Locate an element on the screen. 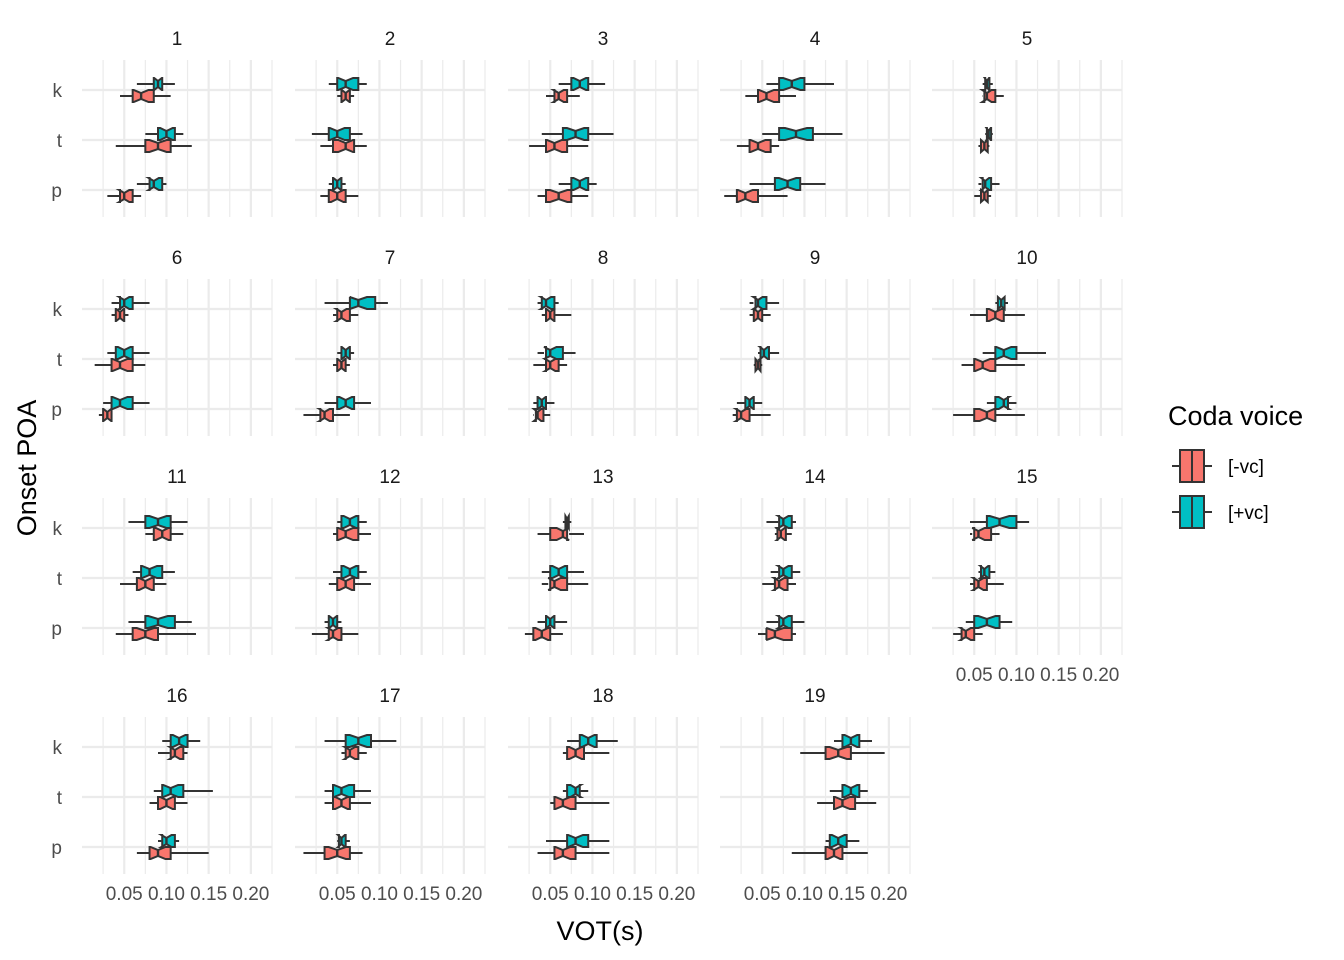 This screenshot has width=1344, height=960. panel-strip-label: 4 is located at coordinates (815, 39).